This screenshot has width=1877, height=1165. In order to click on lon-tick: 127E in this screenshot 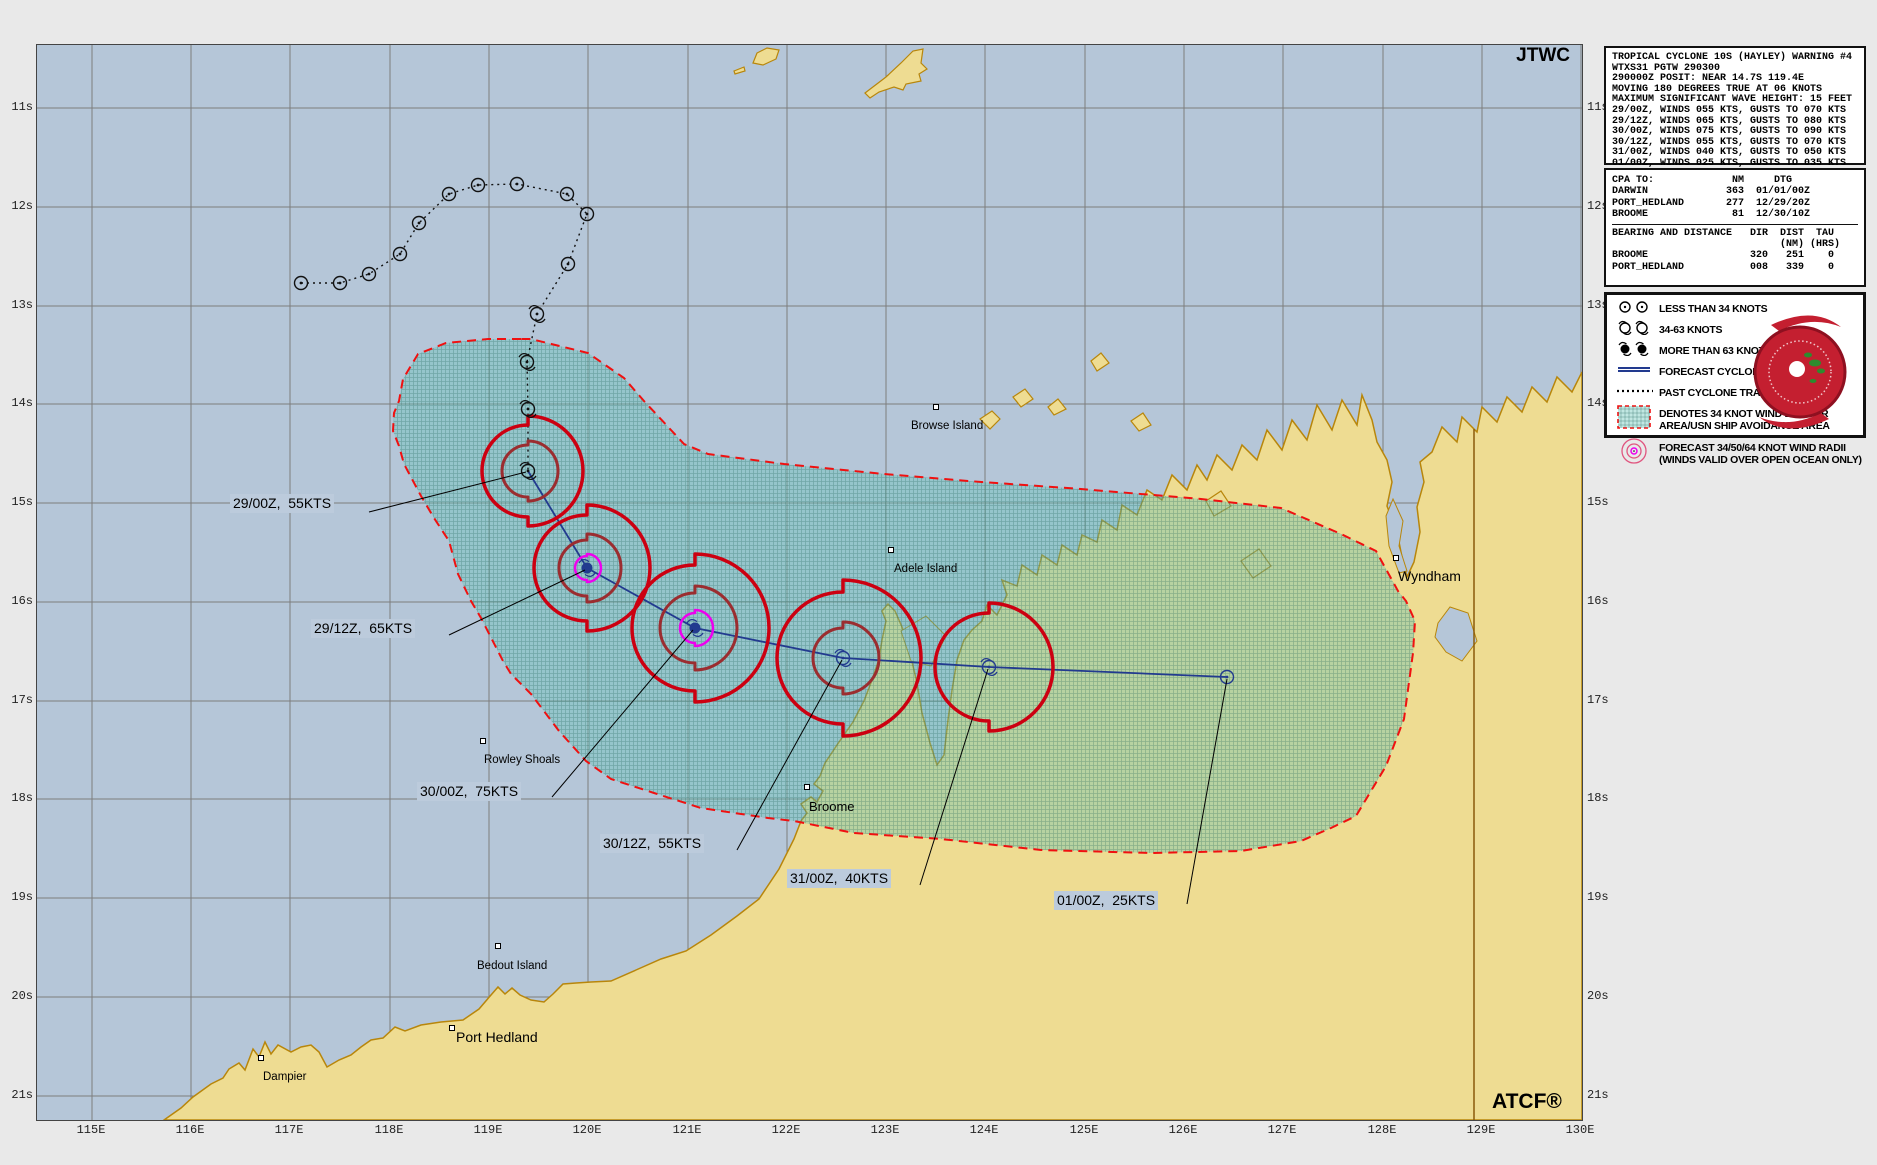, I will do `click(1282, 1130)`.